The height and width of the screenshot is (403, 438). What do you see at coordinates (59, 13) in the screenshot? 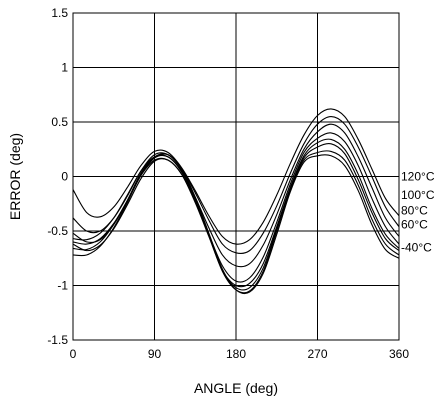
I see `y-tick-label: 1.5` at bounding box center [59, 13].